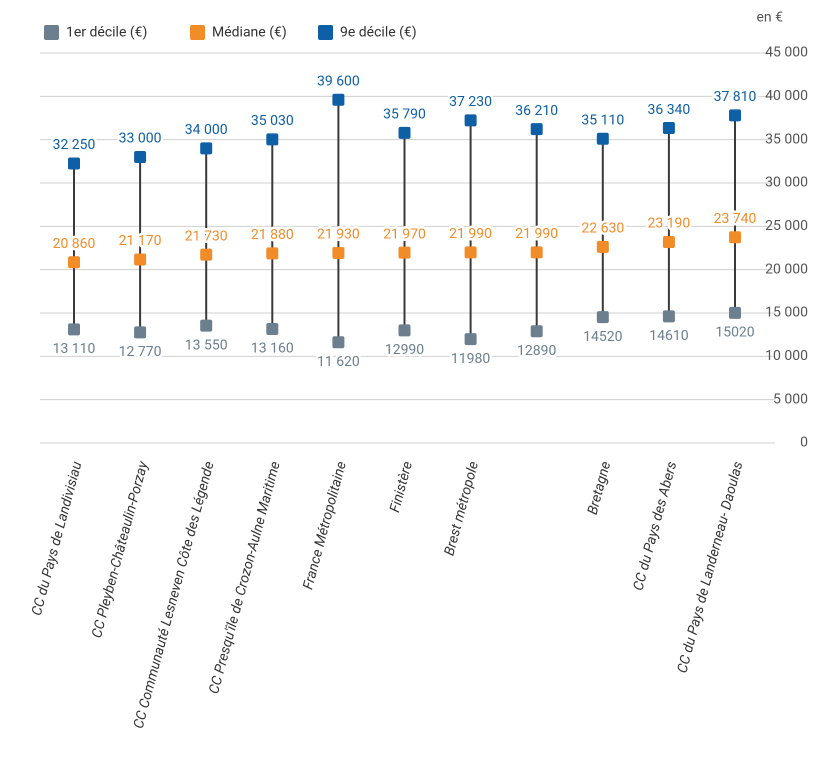 This screenshot has width=831, height=762. What do you see at coordinates (140, 352) in the screenshot?
I see `data-label: 12 770` at bounding box center [140, 352].